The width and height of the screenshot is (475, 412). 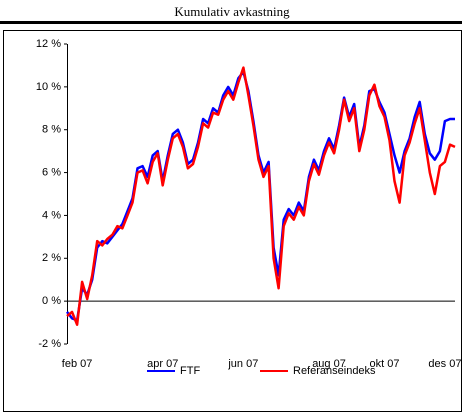 What do you see at coordinates (334, 371) in the screenshot?
I see `legend-label: Referanseindeks` at bounding box center [334, 371].